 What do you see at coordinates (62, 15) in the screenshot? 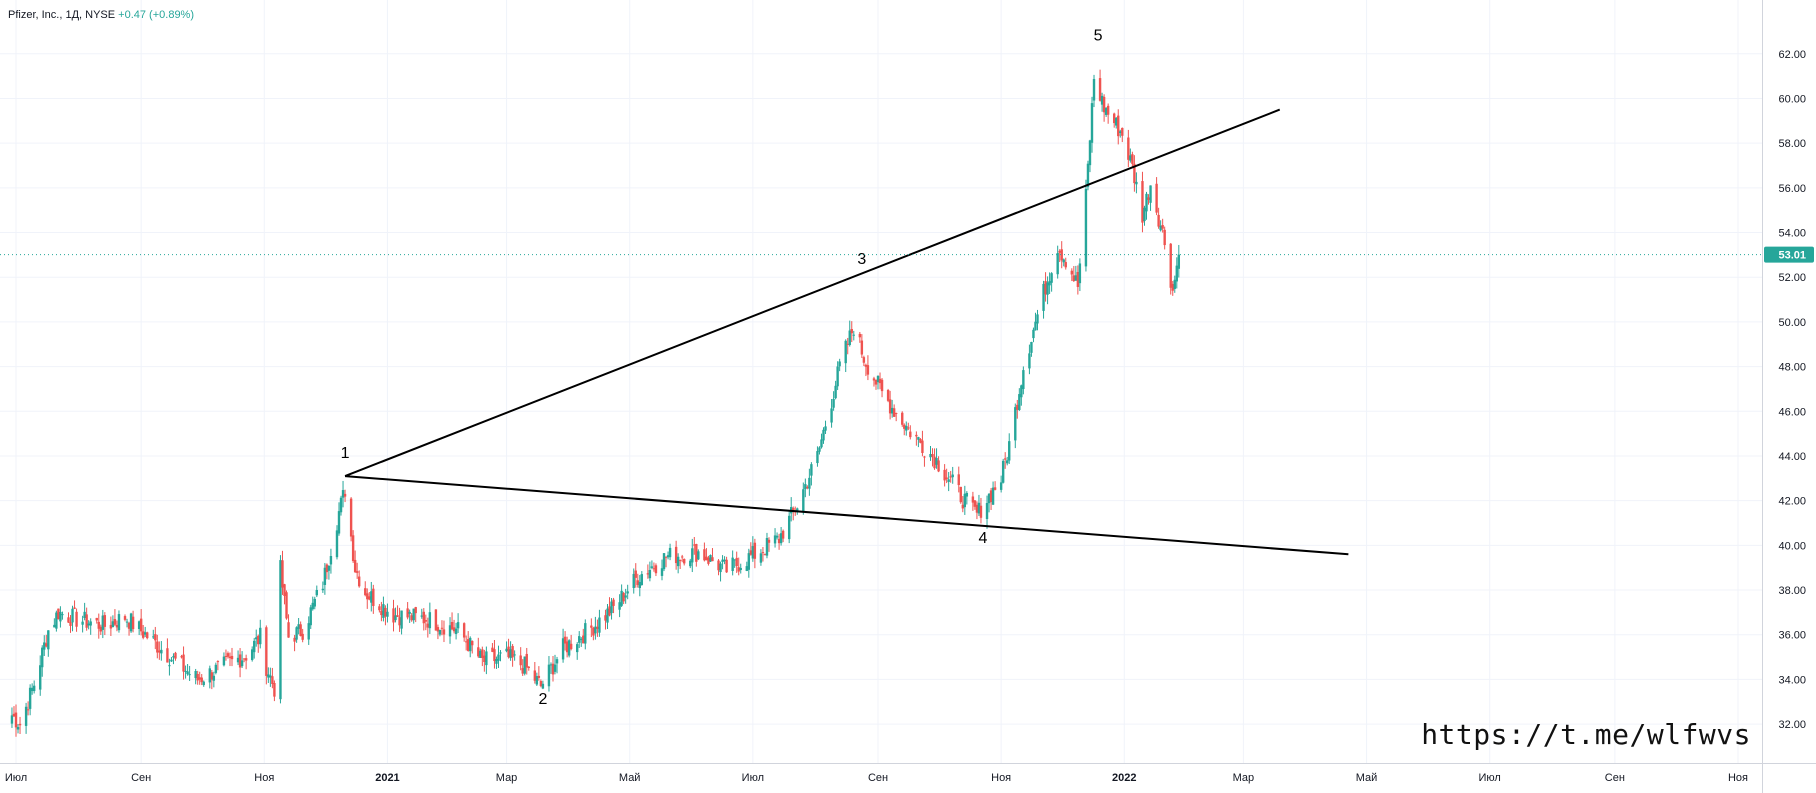
I see `symbol-label: Pfizer, Inc., 1Д, NYSE` at bounding box center [62, 15].